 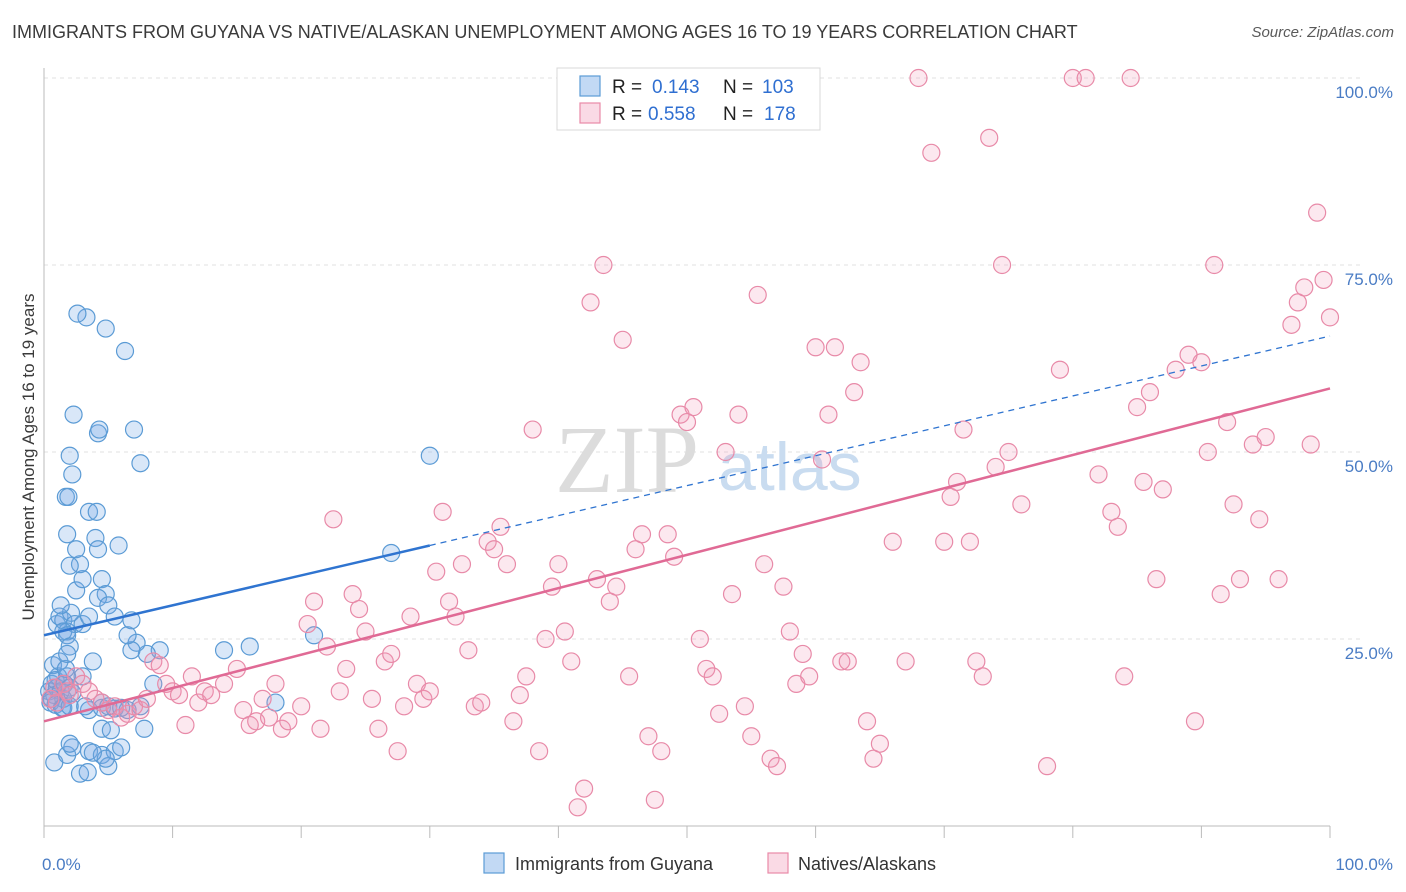 What do you see at coordinates (590, 113) in the screenshot?
I see `legend-swatch-pink` at bounding box center [590, 113].